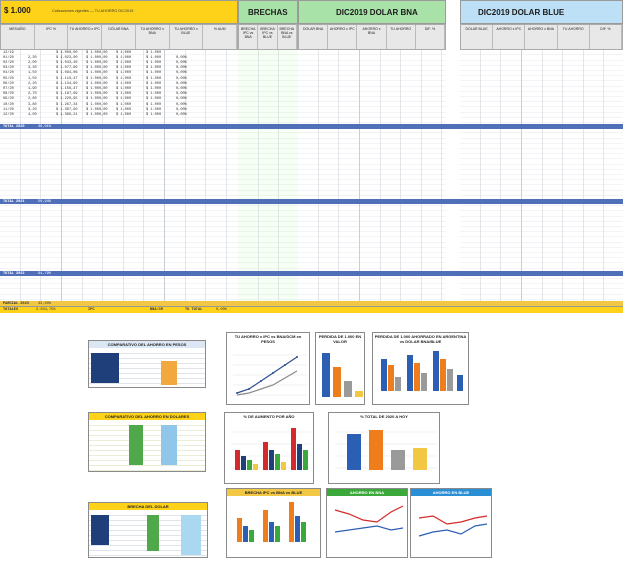 The image size is (629, 566). Describe the element at coordinates (181, 104) in the screenshot. I see `row-10-col-g: 0,00%` at that location.